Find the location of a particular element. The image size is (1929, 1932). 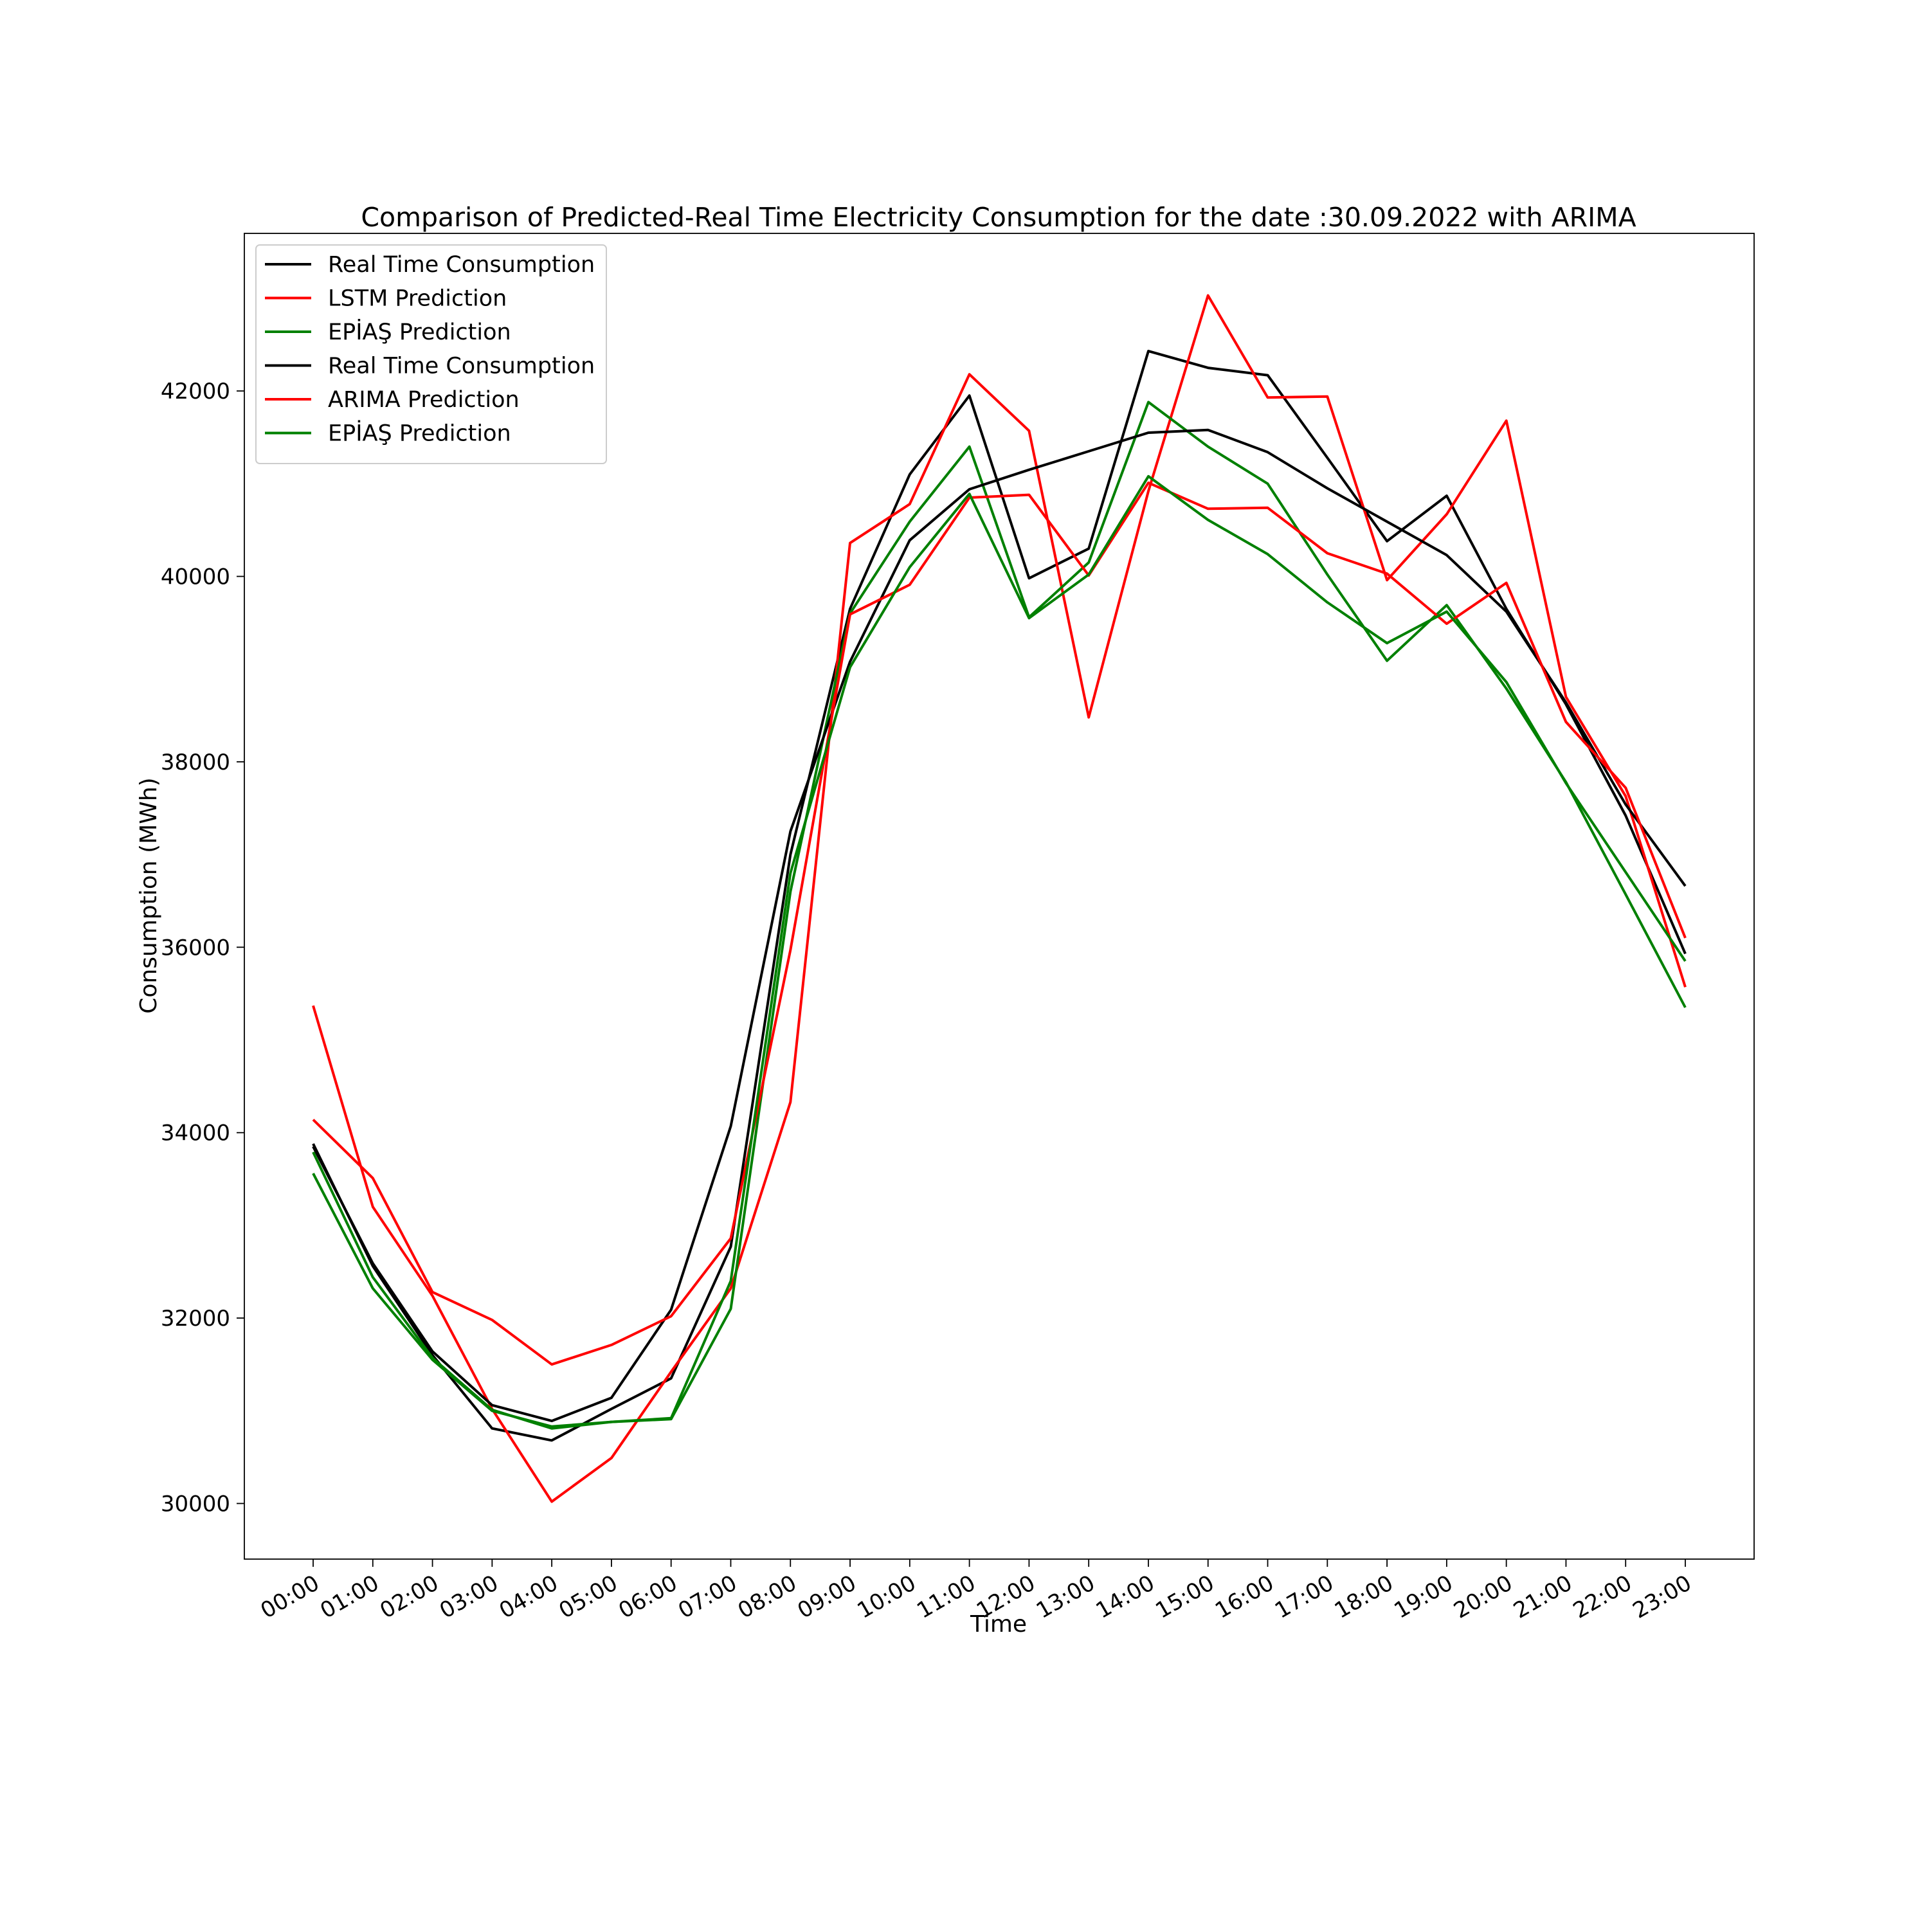

y-tick-label: 30000 is located at coordinates (195, 1504).